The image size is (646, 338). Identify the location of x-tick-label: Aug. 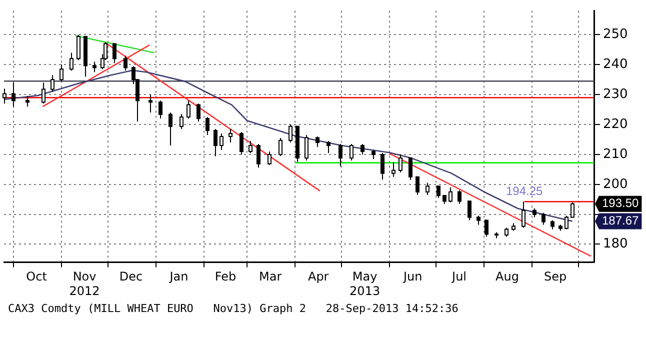
(507, 277).